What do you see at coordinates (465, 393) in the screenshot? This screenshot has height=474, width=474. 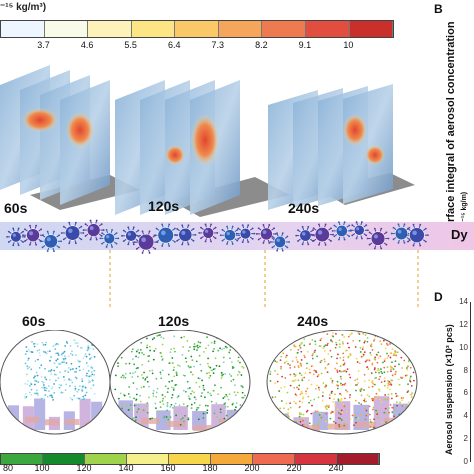 I see `panel-d-ytick: 6` at bounding box center [465, 393].